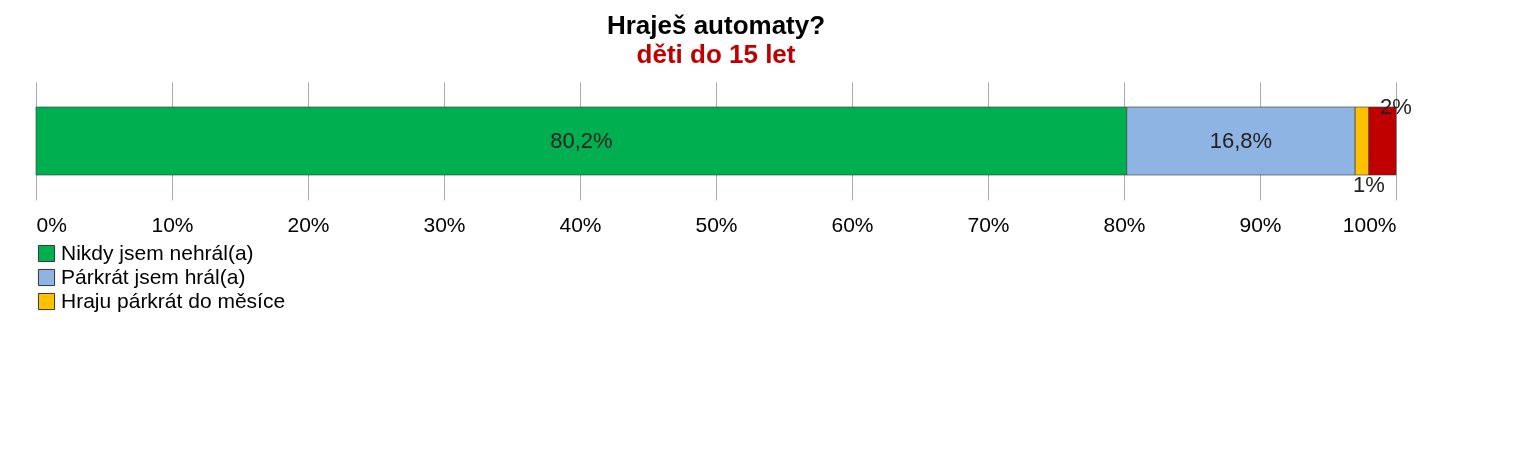 The width and height of the screenshot is (1516, 466). Describe the element at coordinates (444, 224) in the screenshot. I see `x-tick-label: 30%` at that location.